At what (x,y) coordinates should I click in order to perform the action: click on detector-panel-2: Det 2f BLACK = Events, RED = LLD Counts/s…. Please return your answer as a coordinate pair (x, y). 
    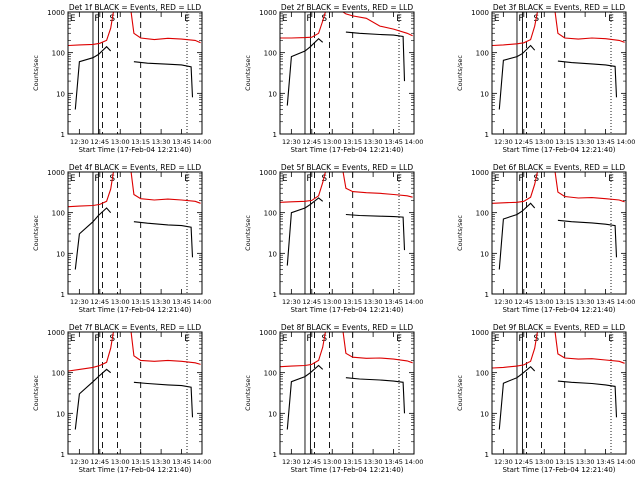
    Looking at the image, I should click on (333, 78).